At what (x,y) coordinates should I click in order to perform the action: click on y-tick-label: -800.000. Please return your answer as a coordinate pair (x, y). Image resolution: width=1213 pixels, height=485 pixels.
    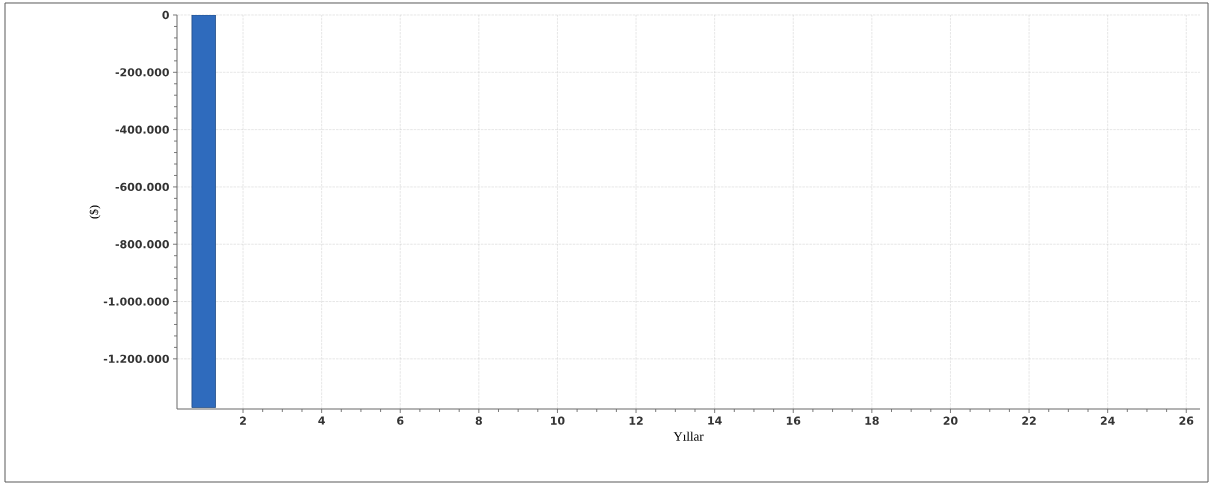
    Looking at the image, I should click on (142, 244).